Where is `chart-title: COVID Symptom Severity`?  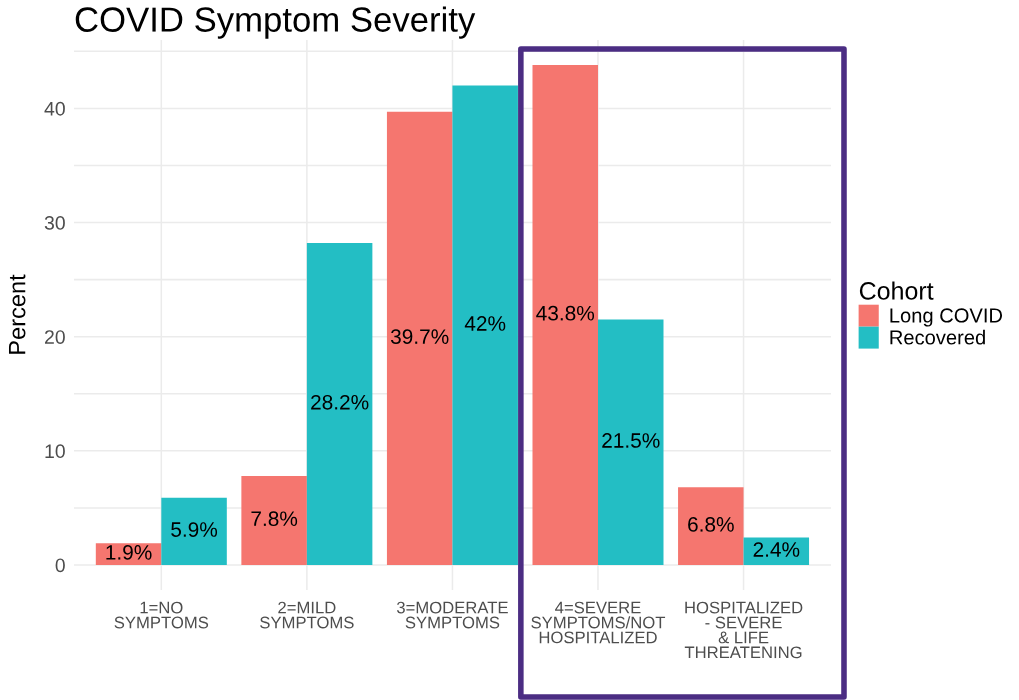
chart-title: COVID Symptom Severity is located at coordinates (275, 22).